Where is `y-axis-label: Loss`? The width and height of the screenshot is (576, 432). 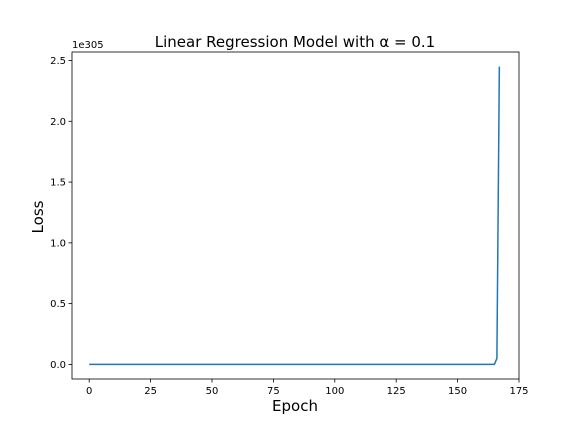 y-axis-label: Loss is located at coordinates (38, 216).